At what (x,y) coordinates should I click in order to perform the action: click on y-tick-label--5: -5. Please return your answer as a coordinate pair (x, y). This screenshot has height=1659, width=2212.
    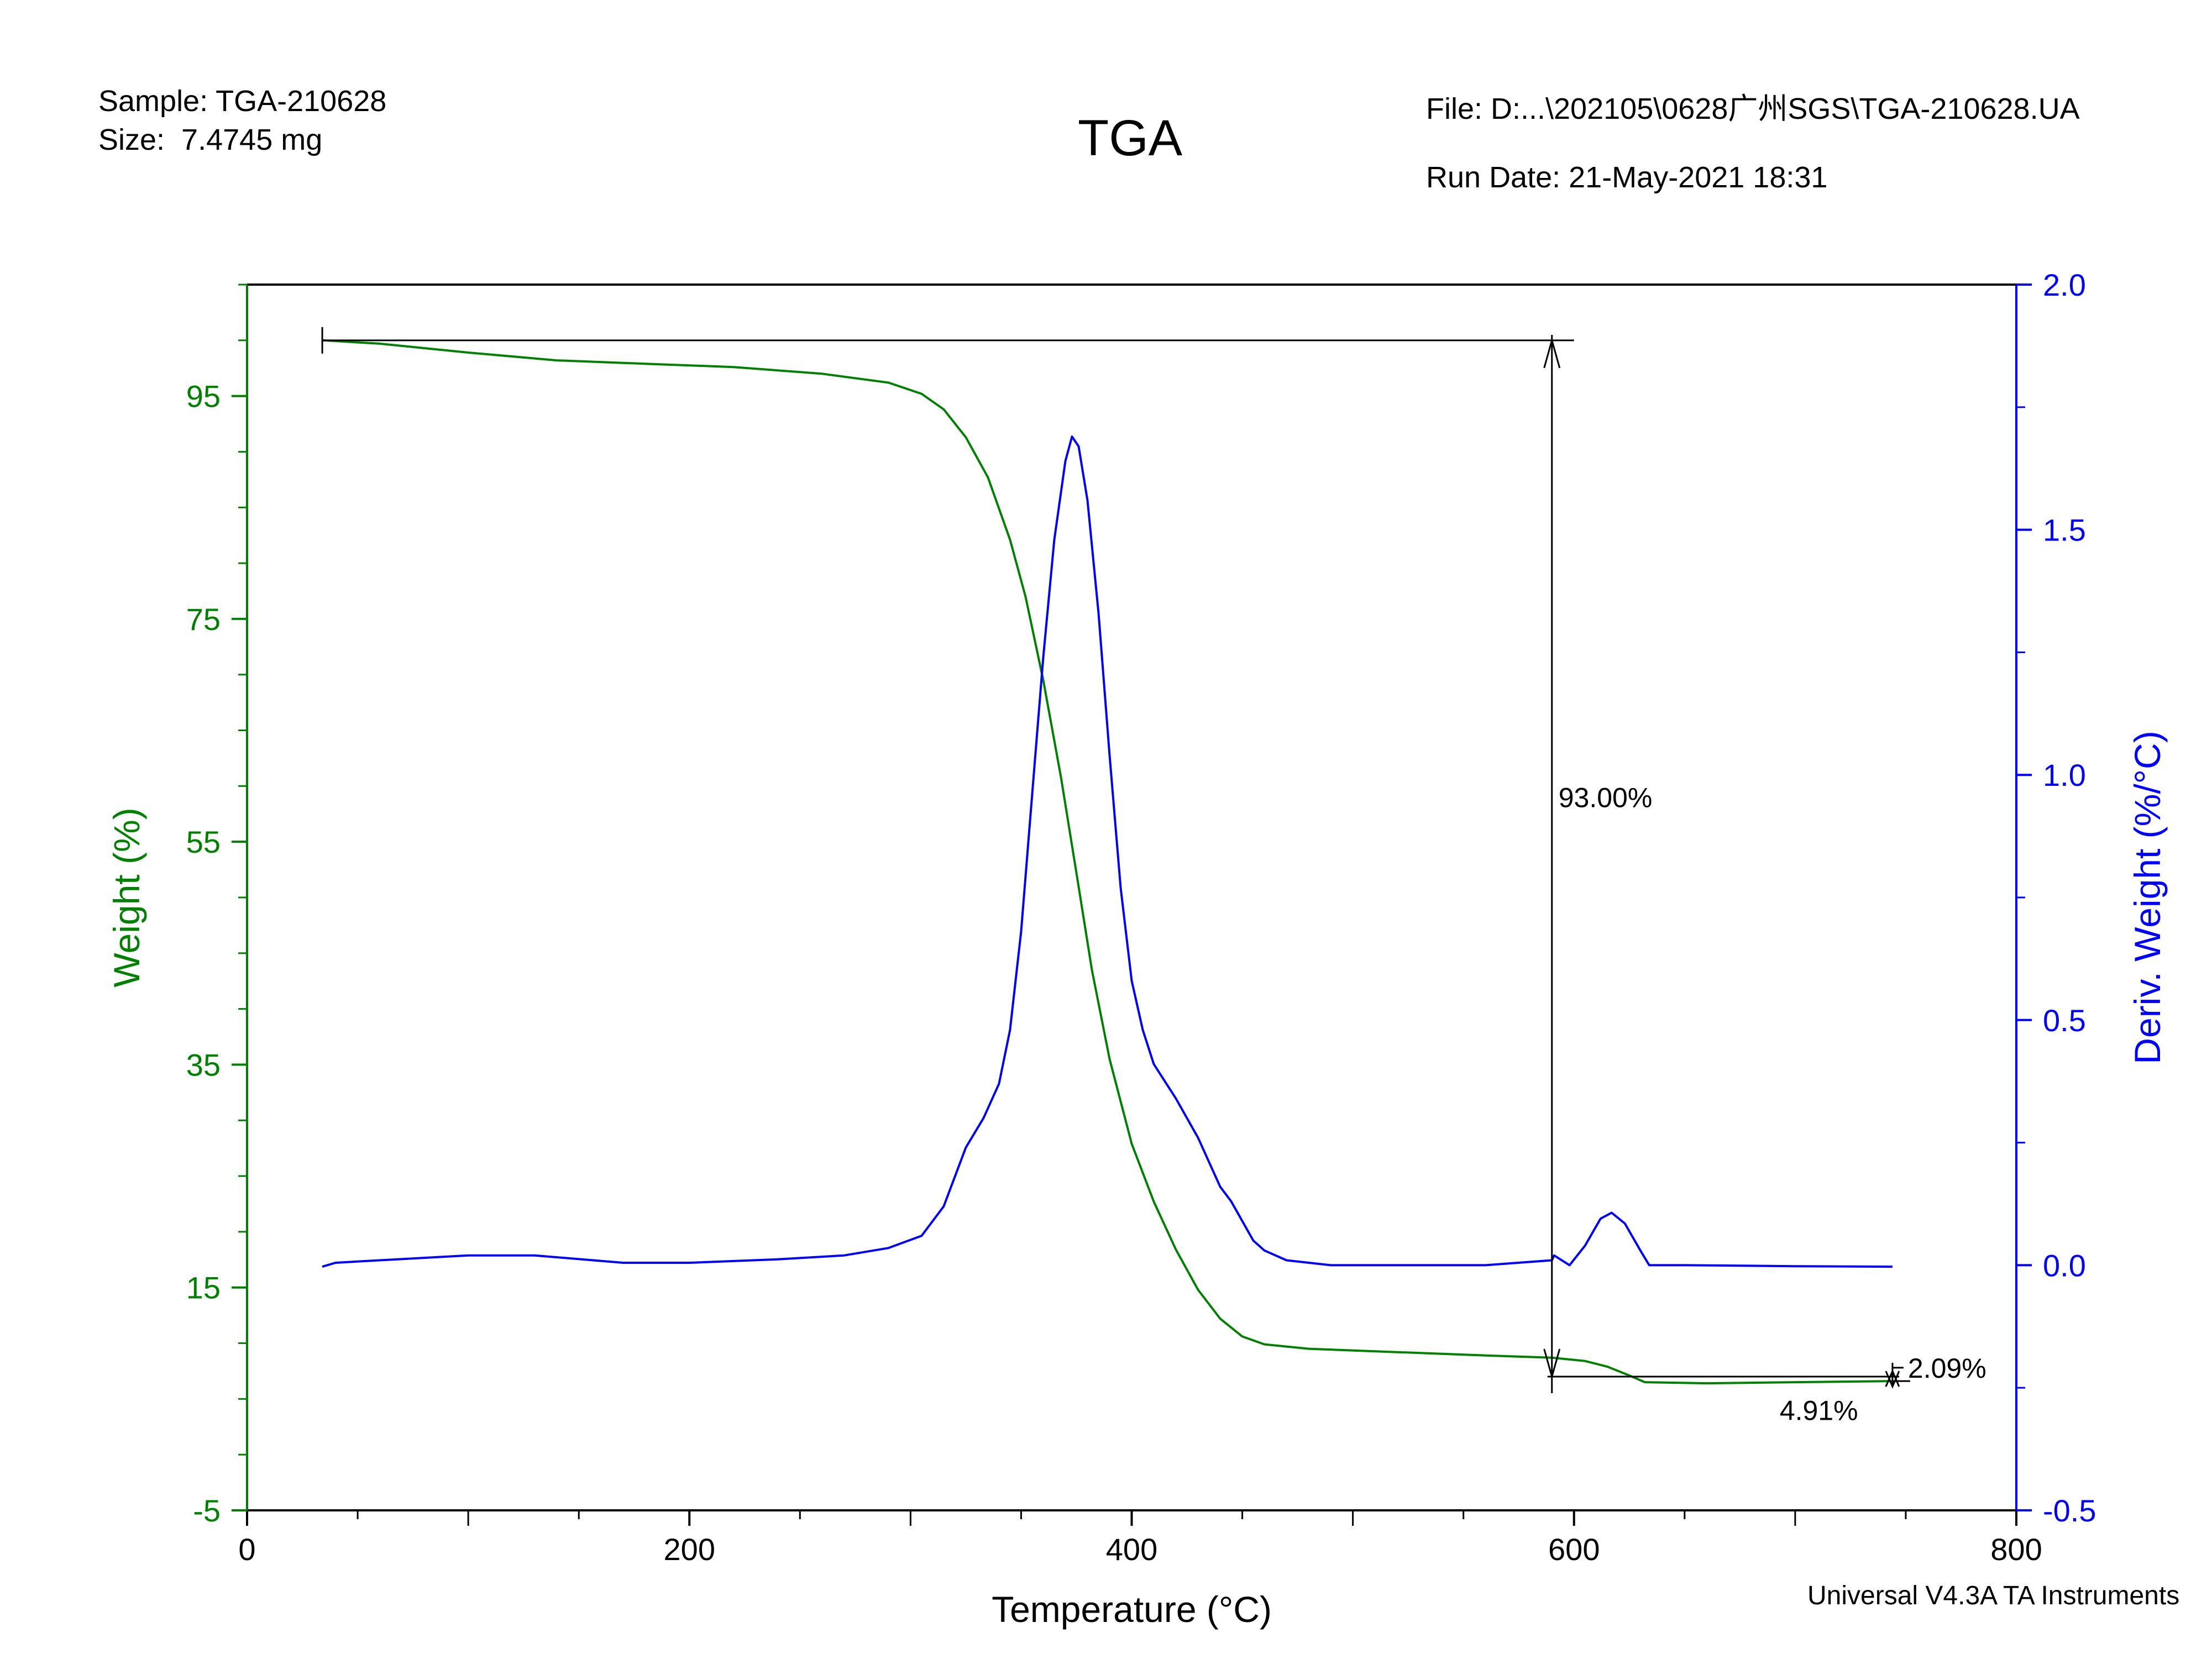
    Looking at the image, I should click on (207, 1510).